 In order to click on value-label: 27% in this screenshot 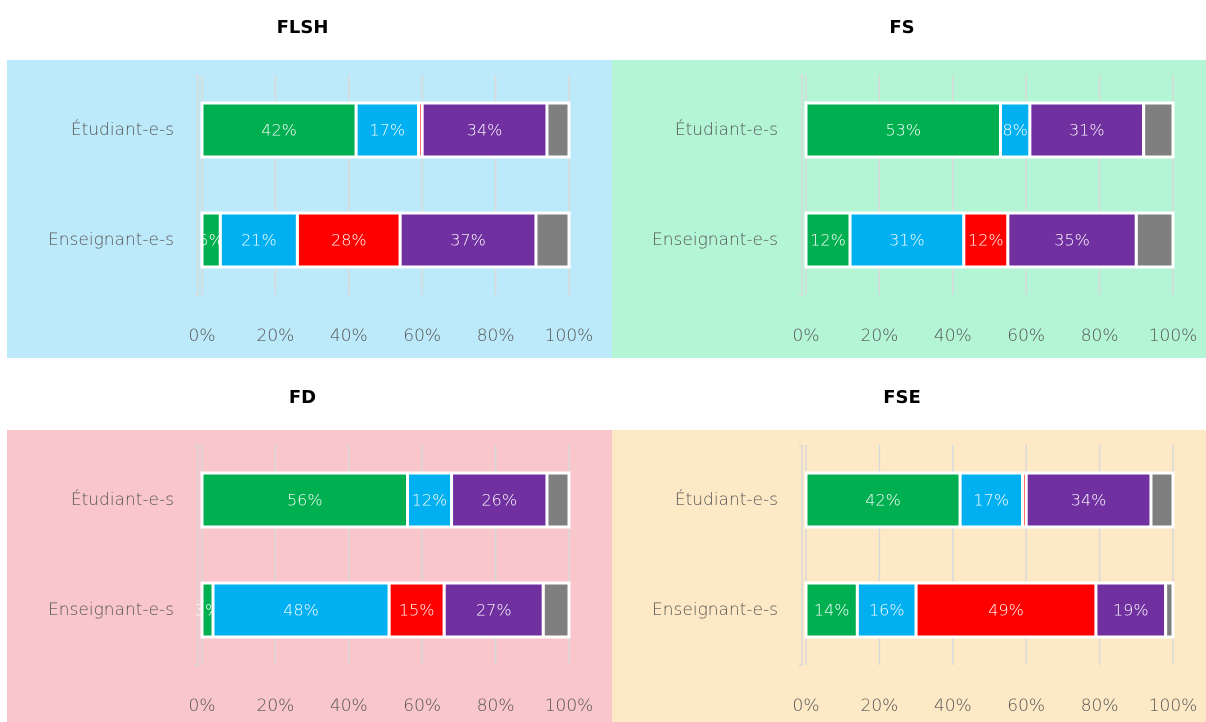, I will do `click(494, 610)`.